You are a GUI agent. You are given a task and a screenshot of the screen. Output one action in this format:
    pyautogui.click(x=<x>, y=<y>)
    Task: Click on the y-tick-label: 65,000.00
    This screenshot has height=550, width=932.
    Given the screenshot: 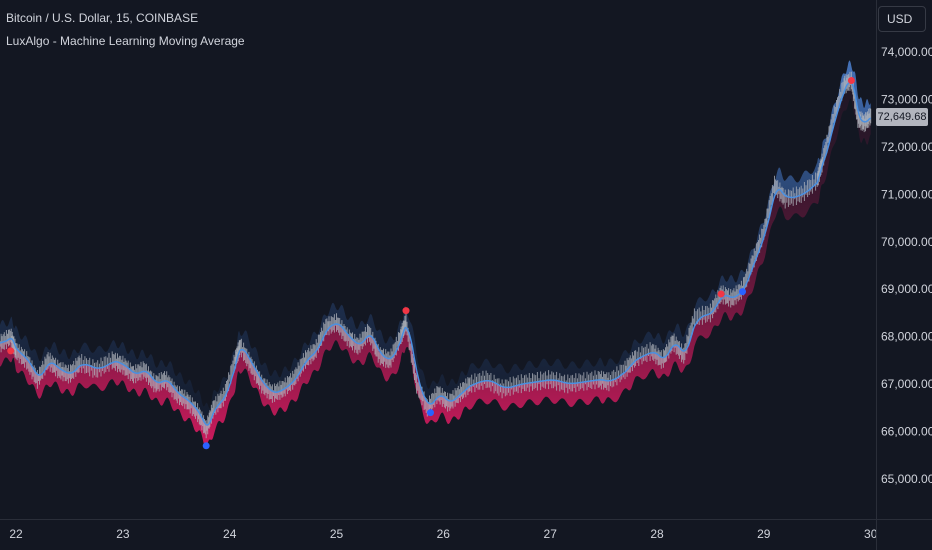 What is the action you would take?
    pyautogui.click(x=906, y=479)
    